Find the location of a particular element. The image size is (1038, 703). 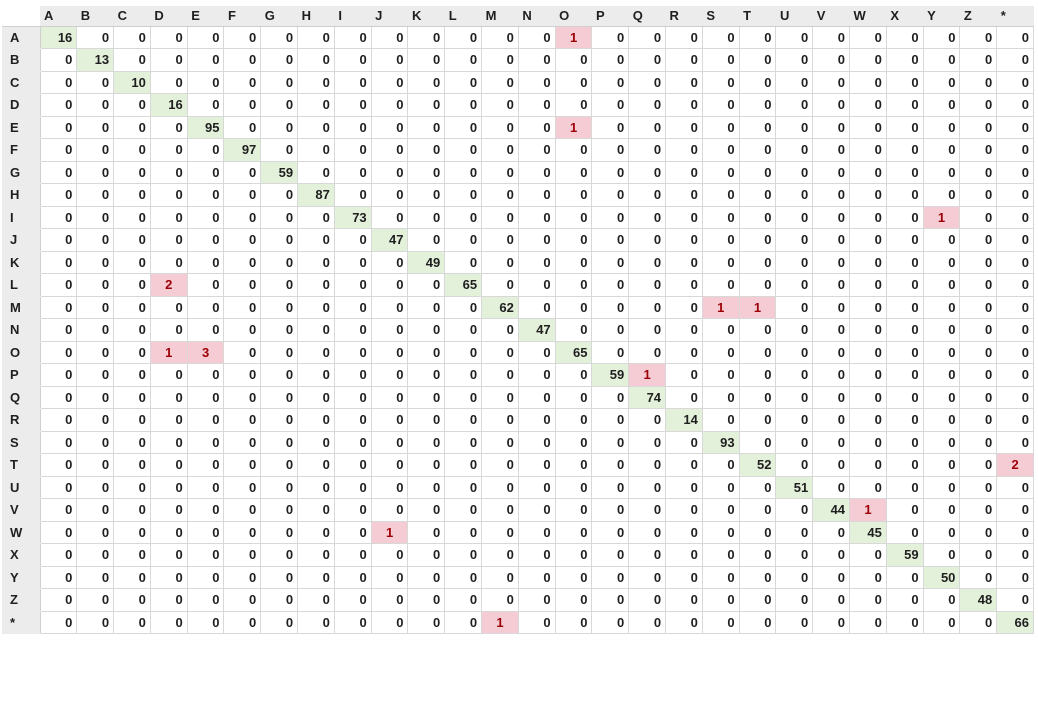

table-row: S 0 0 0 0 0 0 0 0 0 0 0 0 0 0 0 0 0 0 93 0 0 0 0 0 0 0 0 is located at coordinates (518, 442).